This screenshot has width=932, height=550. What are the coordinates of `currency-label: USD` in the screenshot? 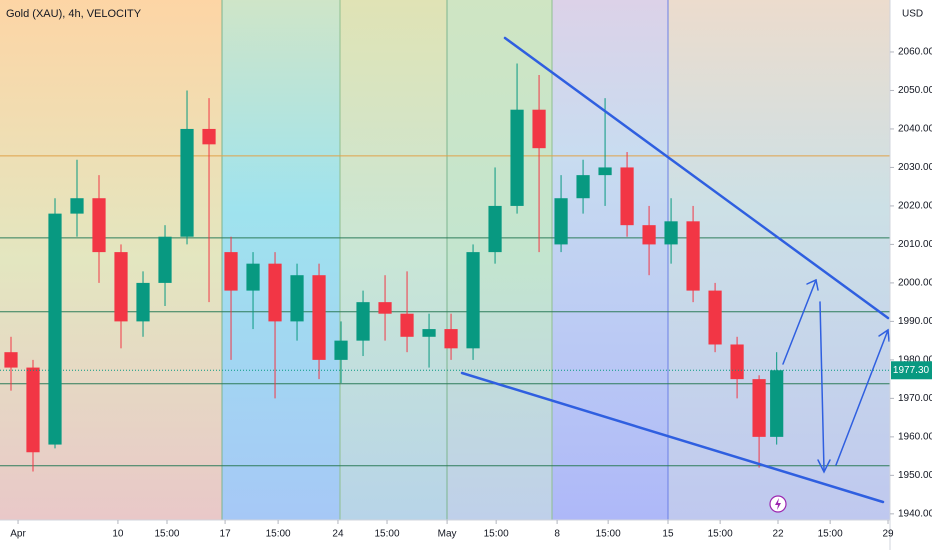 It's located at (912, 14).